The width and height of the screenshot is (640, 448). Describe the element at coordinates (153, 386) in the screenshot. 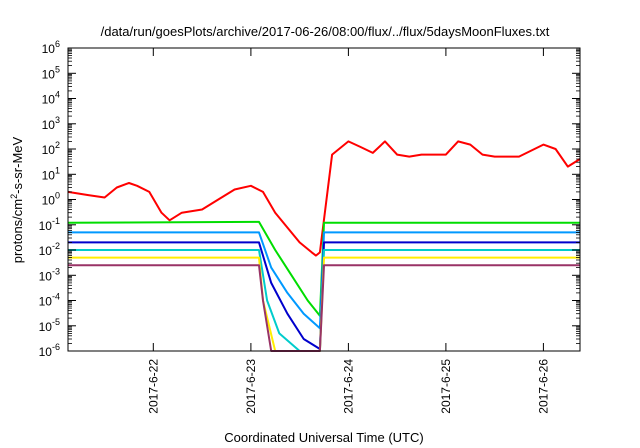

I see `x-tick-label: 2017-6-22` at that location.